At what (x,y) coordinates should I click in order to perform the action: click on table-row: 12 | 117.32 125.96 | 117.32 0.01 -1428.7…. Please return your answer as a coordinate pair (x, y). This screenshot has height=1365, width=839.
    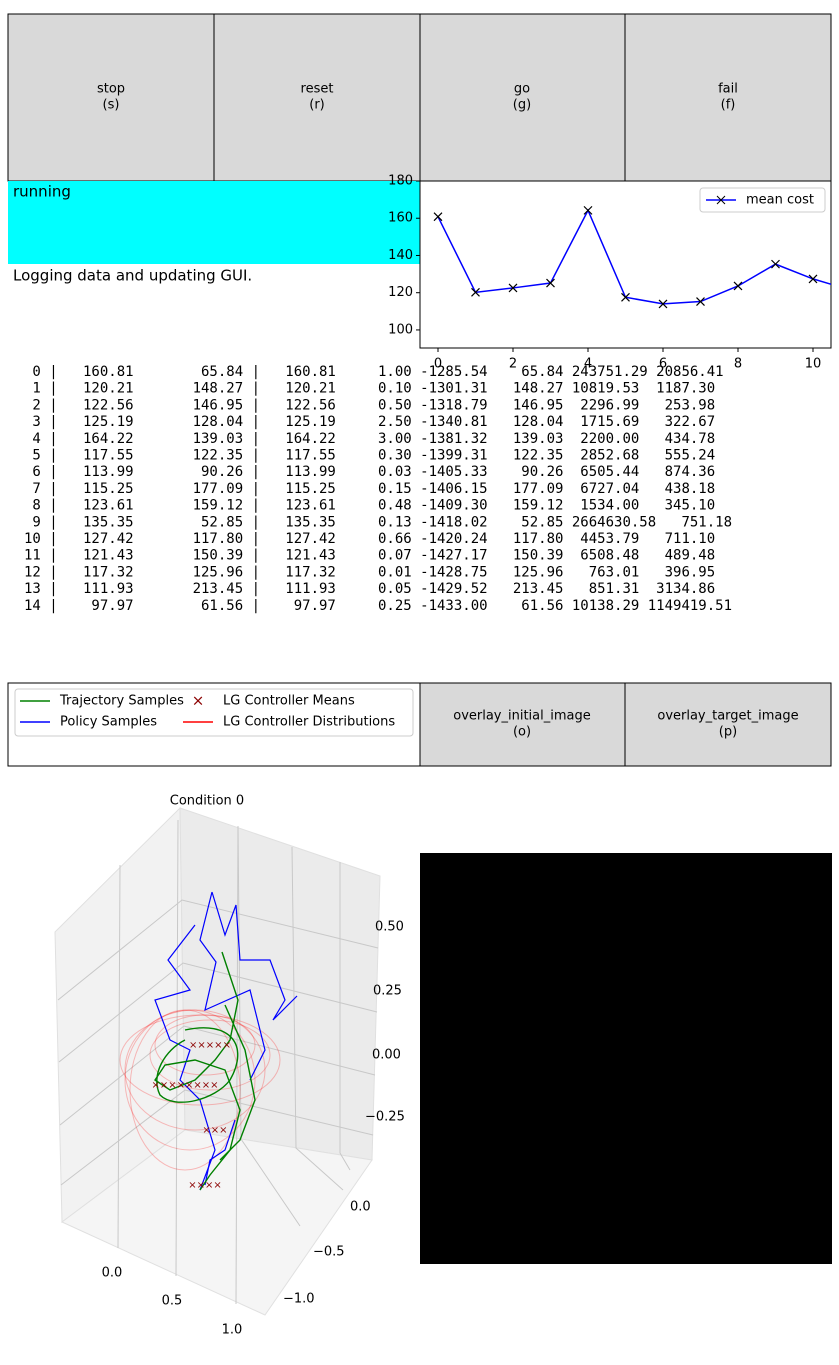
    Looking at the image, I should click on (369, 572).